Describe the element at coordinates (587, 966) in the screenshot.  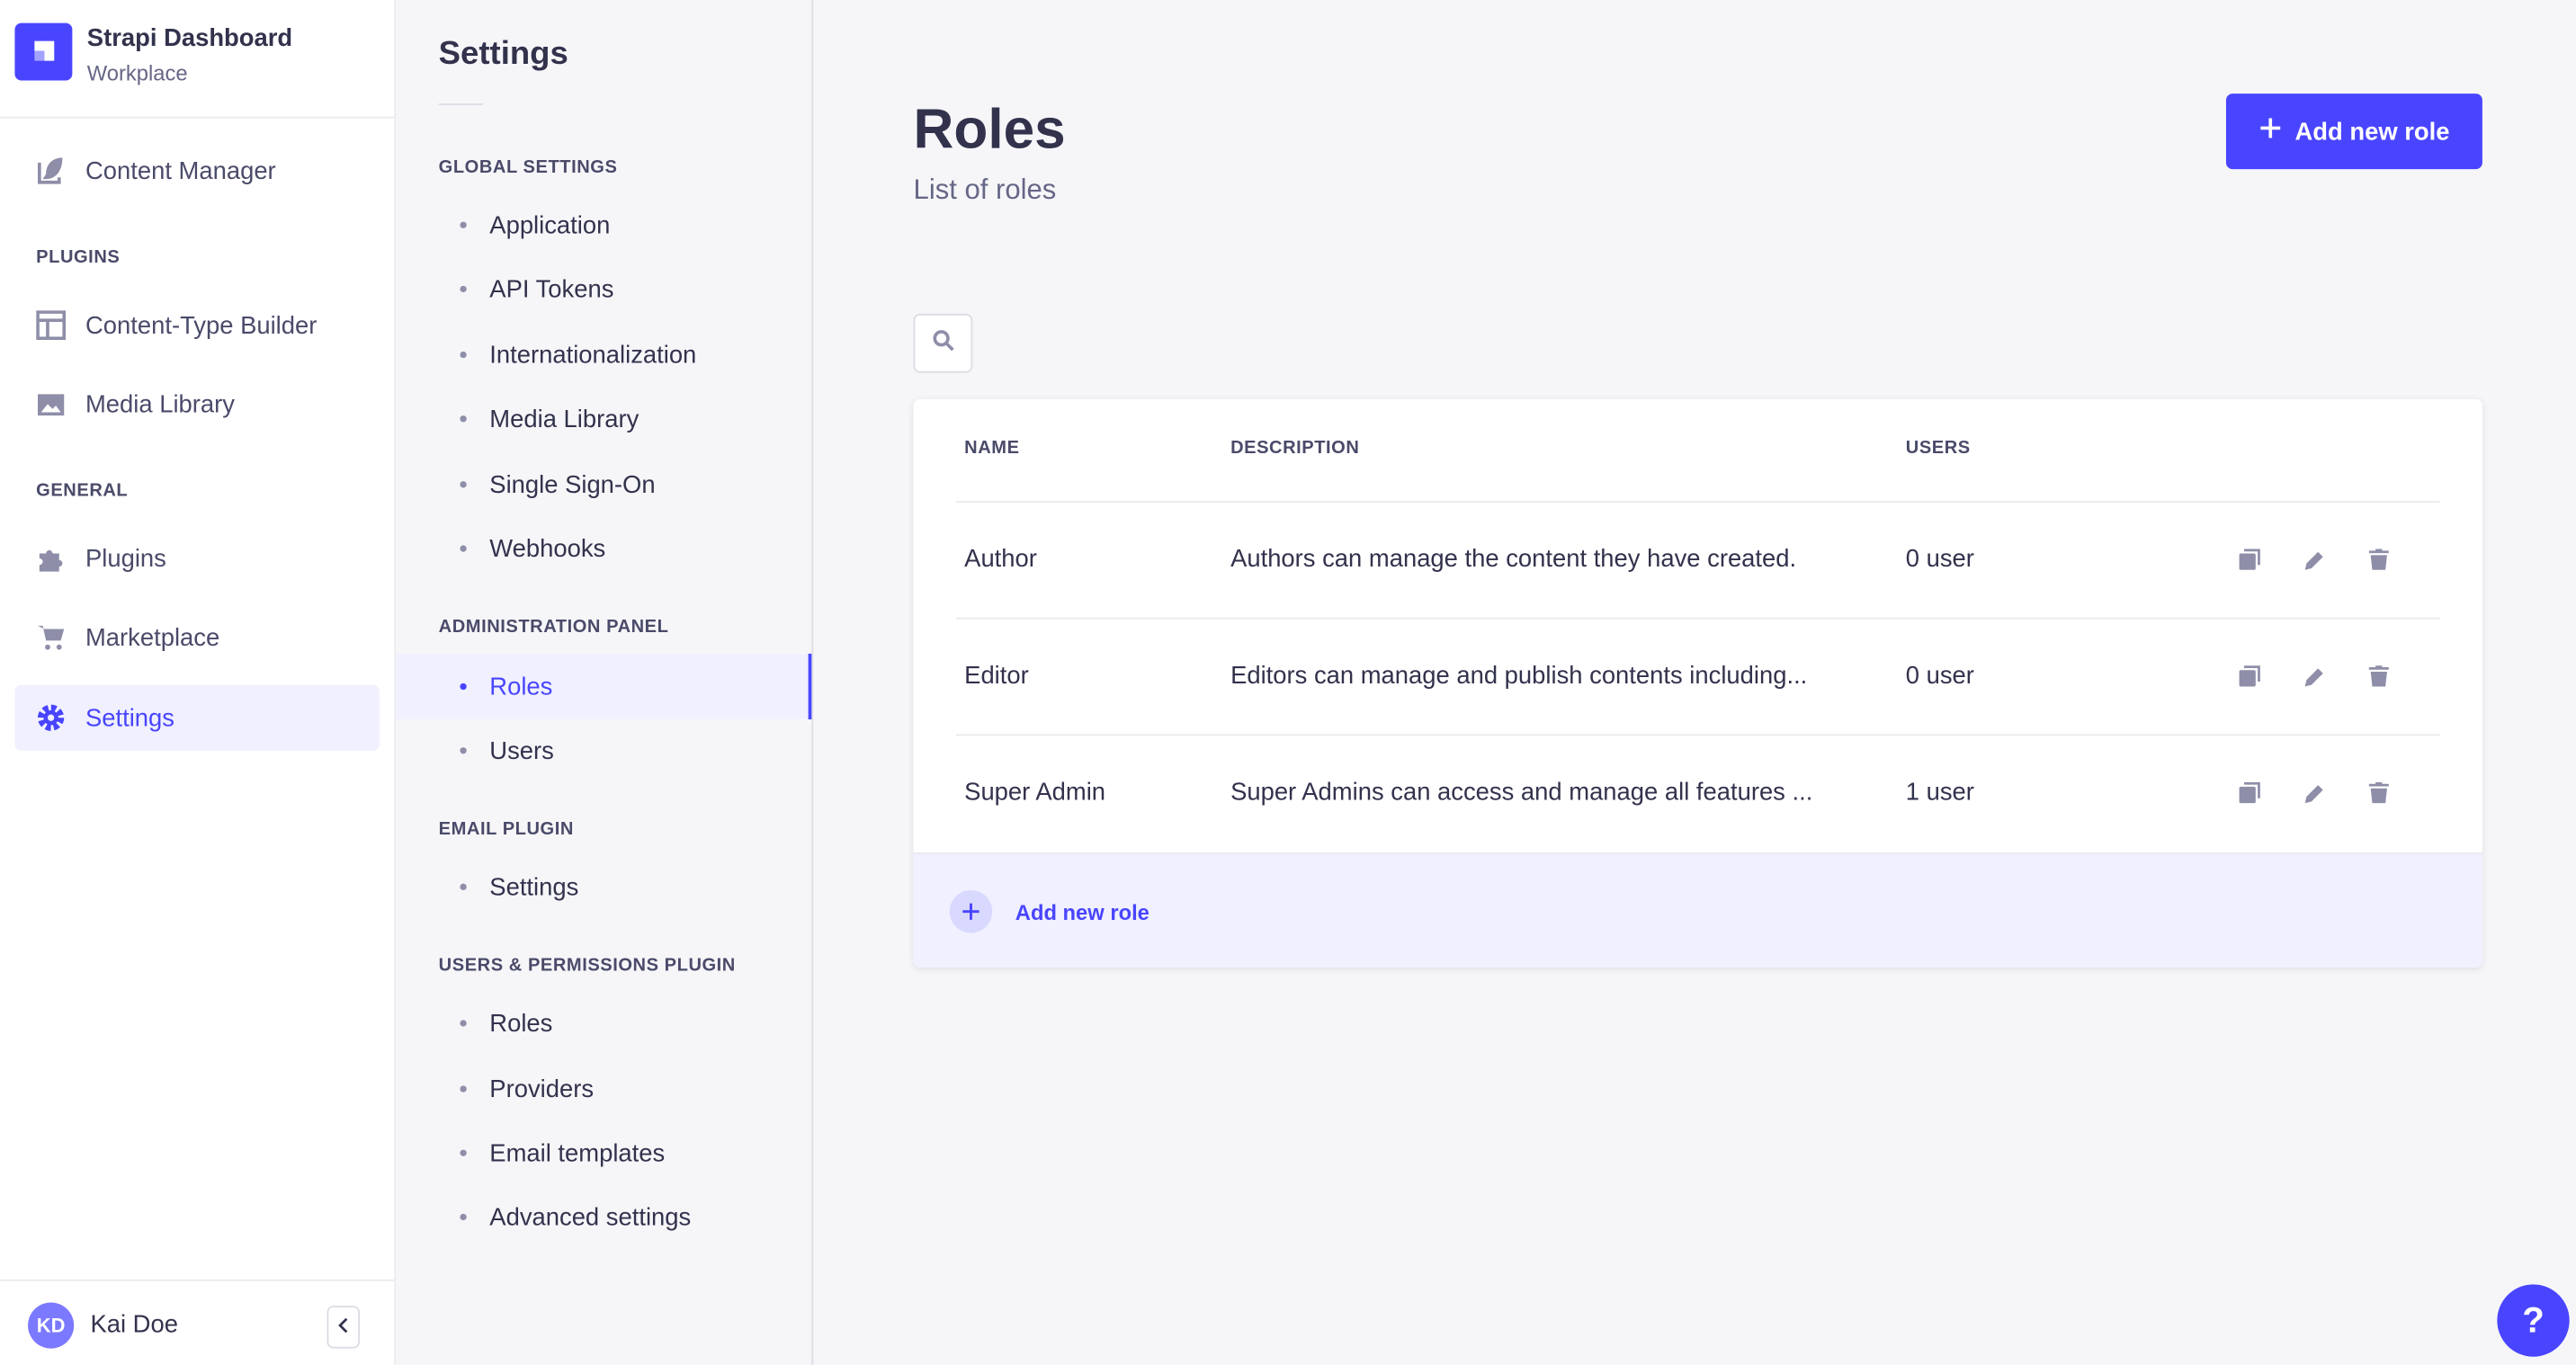
I see `section-users-permissions: USERS & PERMISSIONS PLUGIN` at that location.